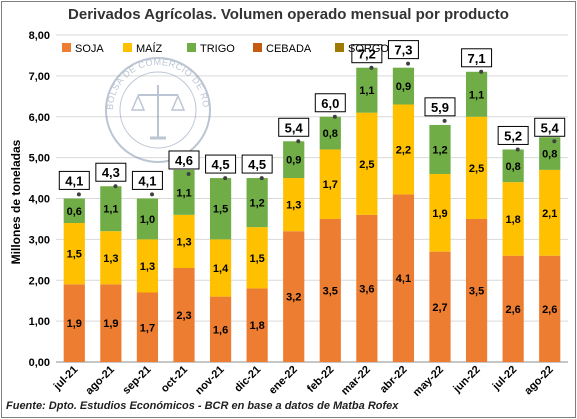 Image resolution: width=577 pixels, height=419 pixels. What do you see at coordinates (339, 47) in the screenshot?
I see `legend-swatch-sorgo` at bounding box center [339, 47].